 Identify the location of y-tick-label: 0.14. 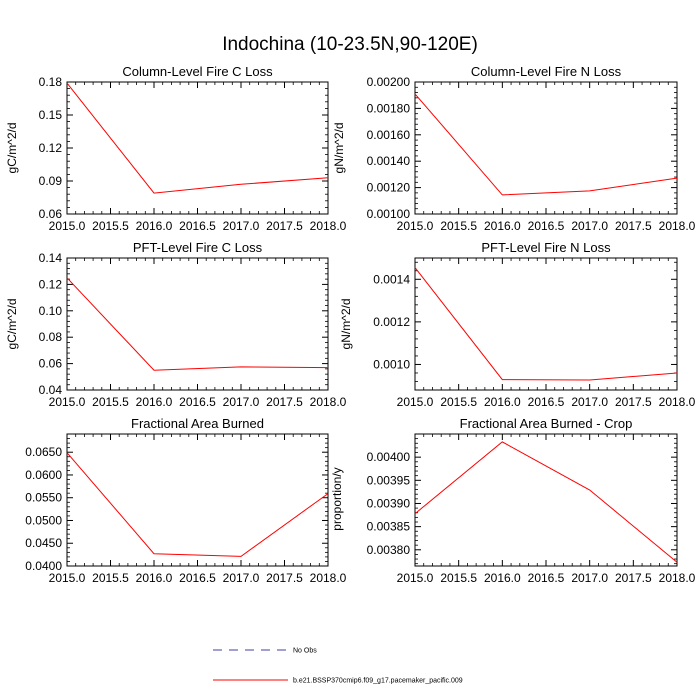
(51, 258).